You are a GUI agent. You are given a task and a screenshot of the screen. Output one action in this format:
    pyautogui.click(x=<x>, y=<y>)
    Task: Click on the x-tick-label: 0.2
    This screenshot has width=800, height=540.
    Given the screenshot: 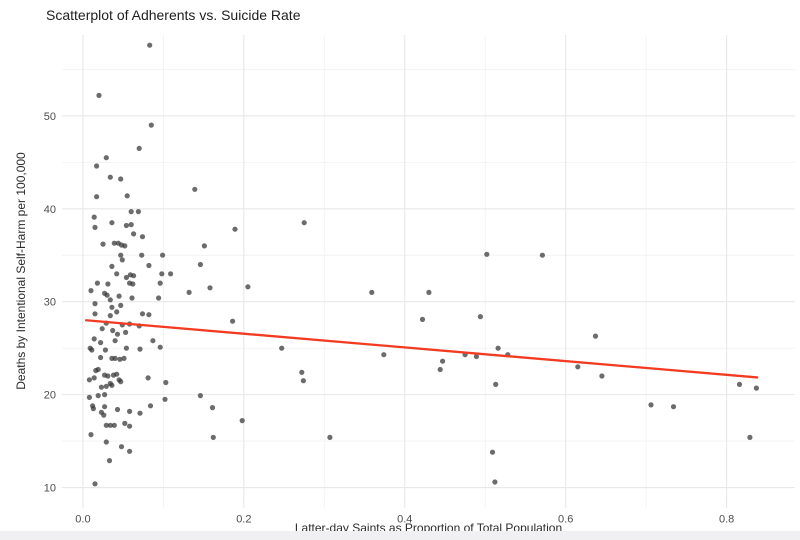 What is the action you would take?
    pyautogui.click(x=243, y=520)
    